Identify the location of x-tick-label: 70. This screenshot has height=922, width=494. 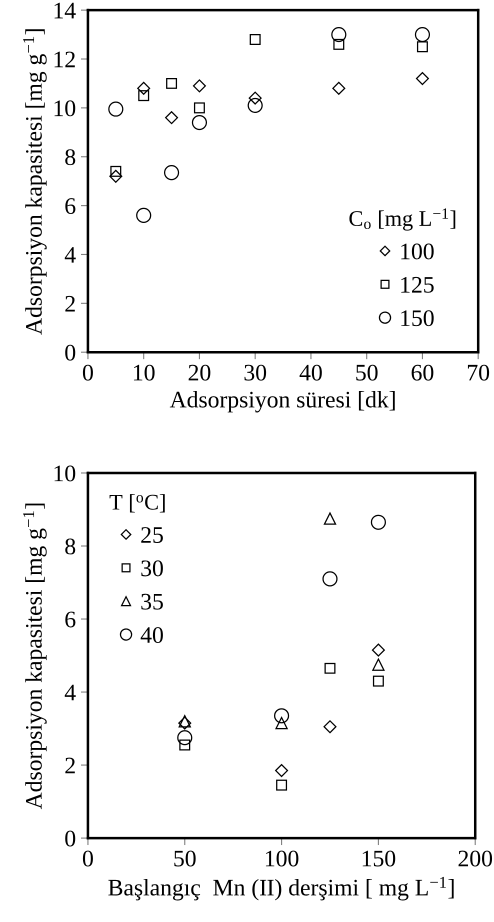
(479, 372).